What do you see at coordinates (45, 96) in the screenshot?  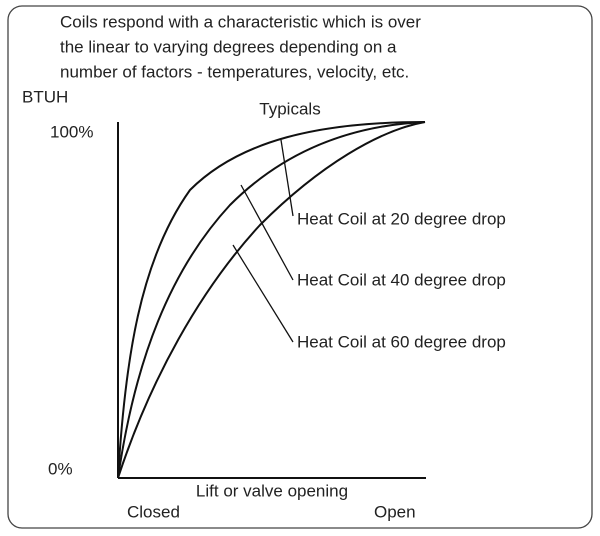 I see `y-axis-label: BTUH` at bounding box center [45, 96].